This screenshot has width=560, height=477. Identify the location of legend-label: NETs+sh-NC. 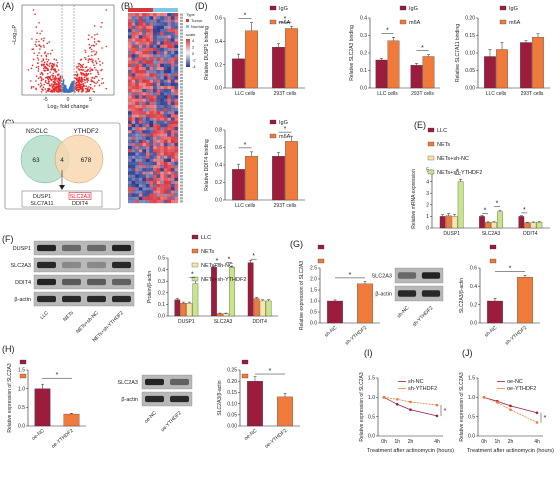
(217, 266).